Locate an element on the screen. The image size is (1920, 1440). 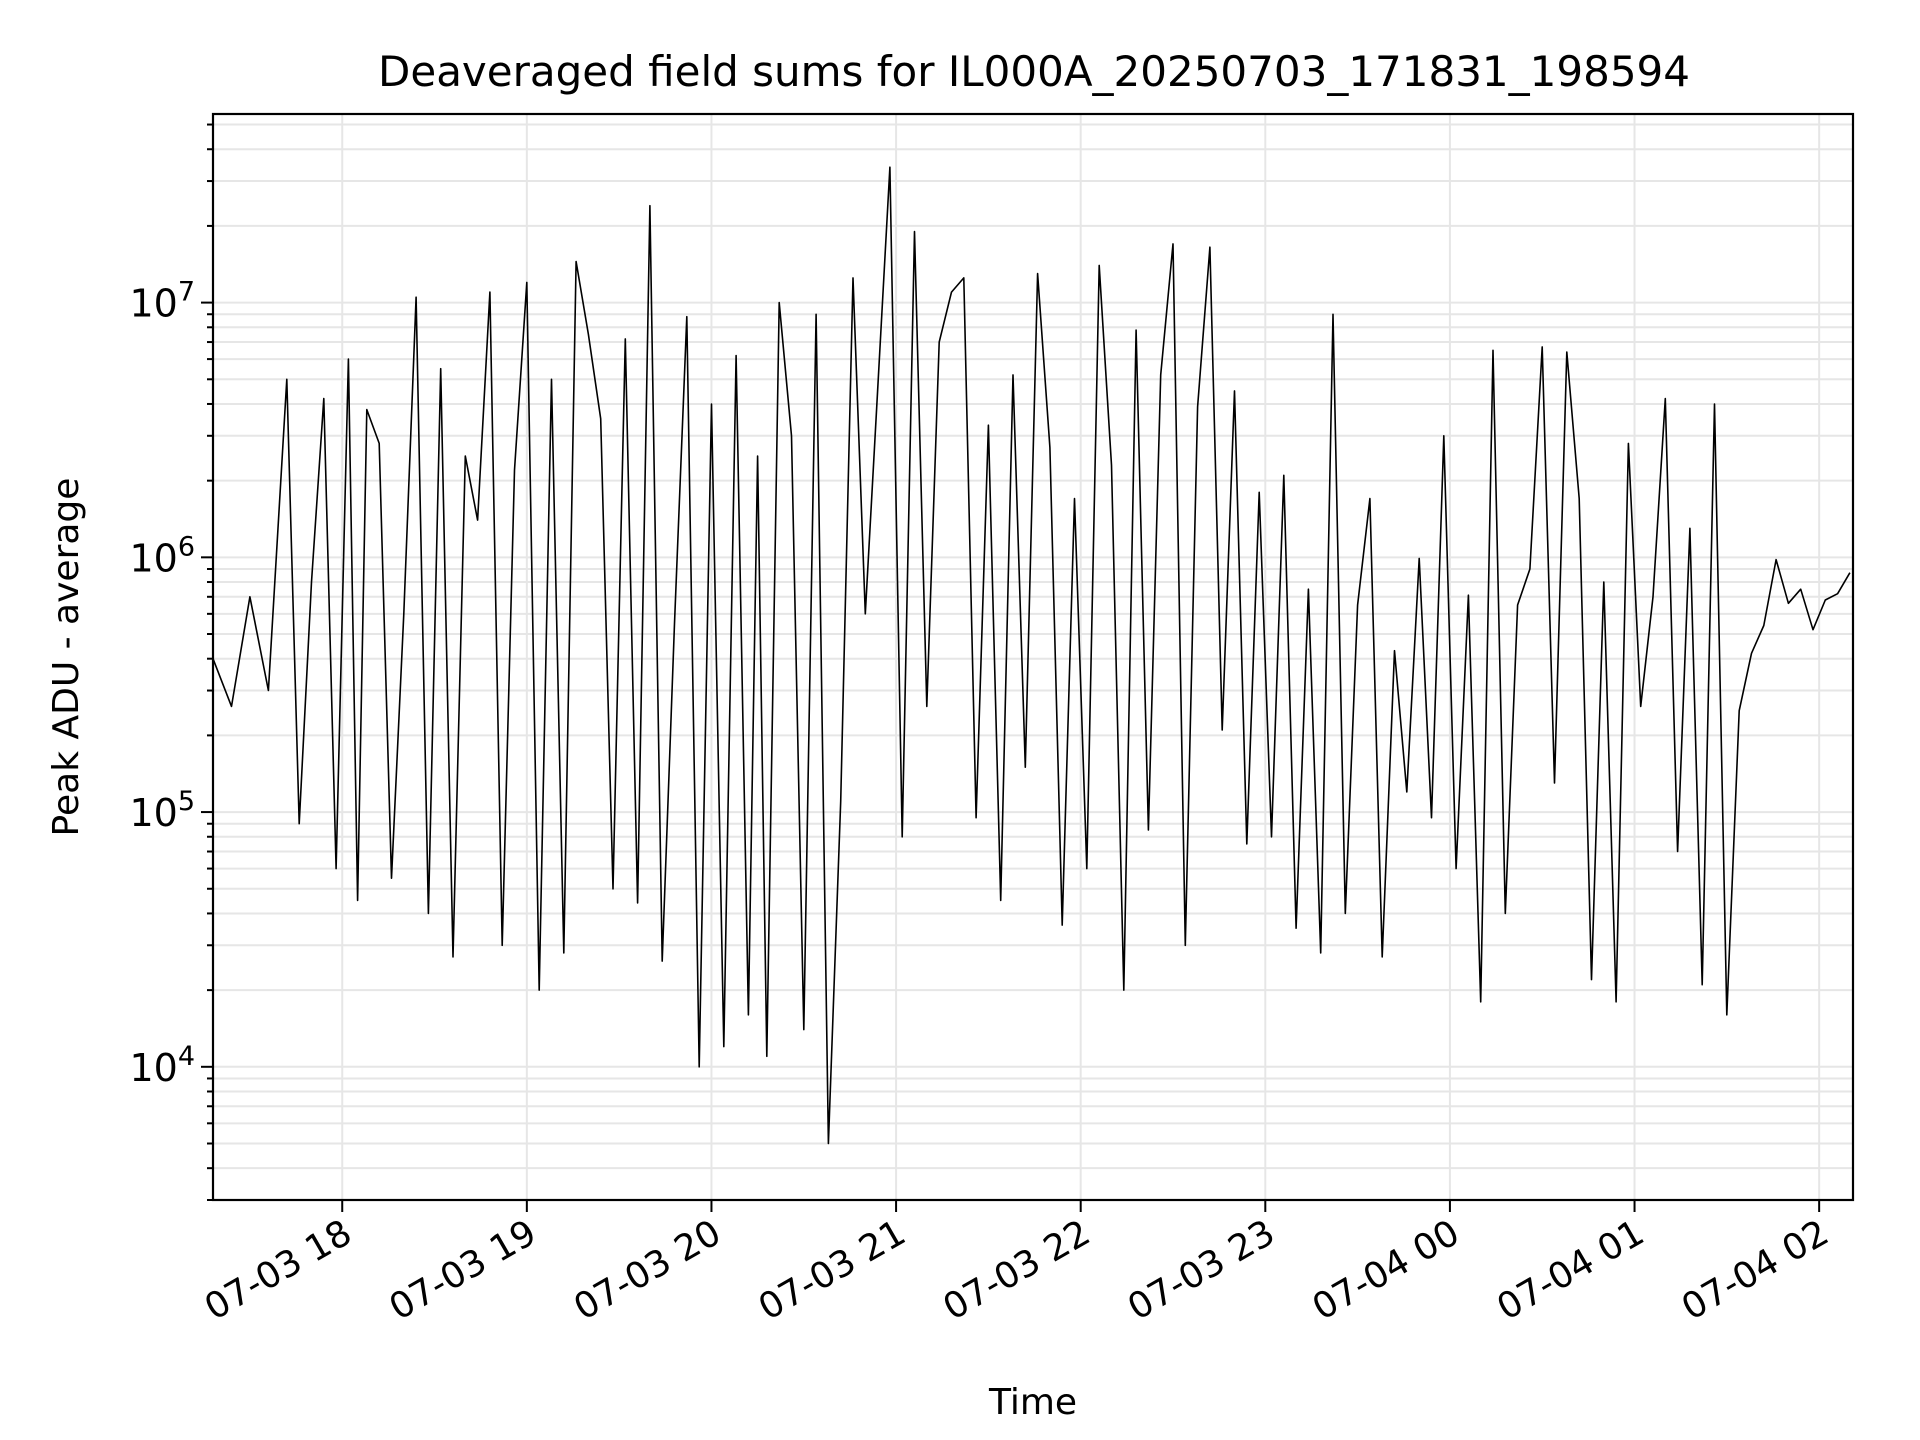
y-tick-label-0: 104 is located at coordinates (162, 1065).